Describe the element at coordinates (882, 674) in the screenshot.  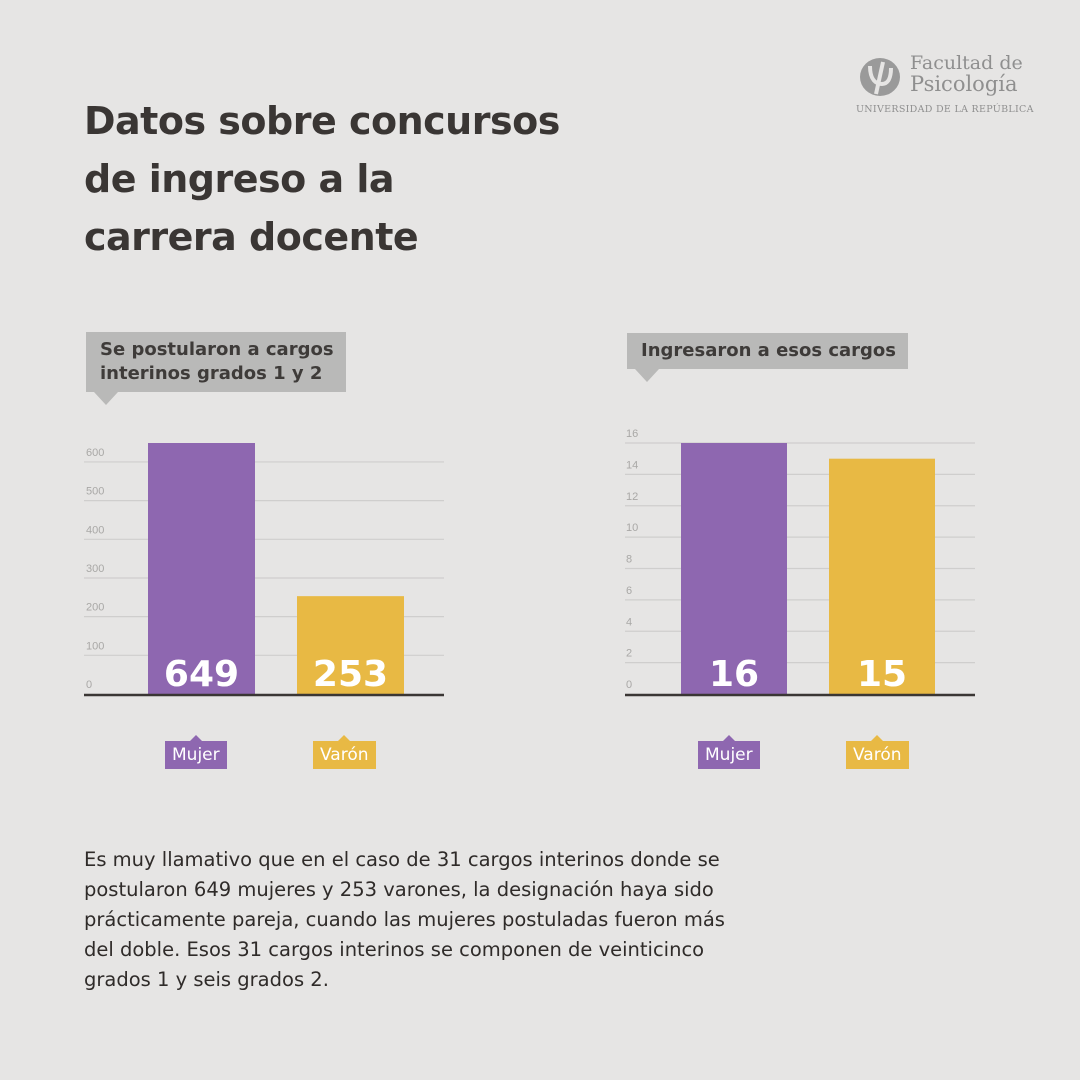
I see `data-label: 15` at that location.